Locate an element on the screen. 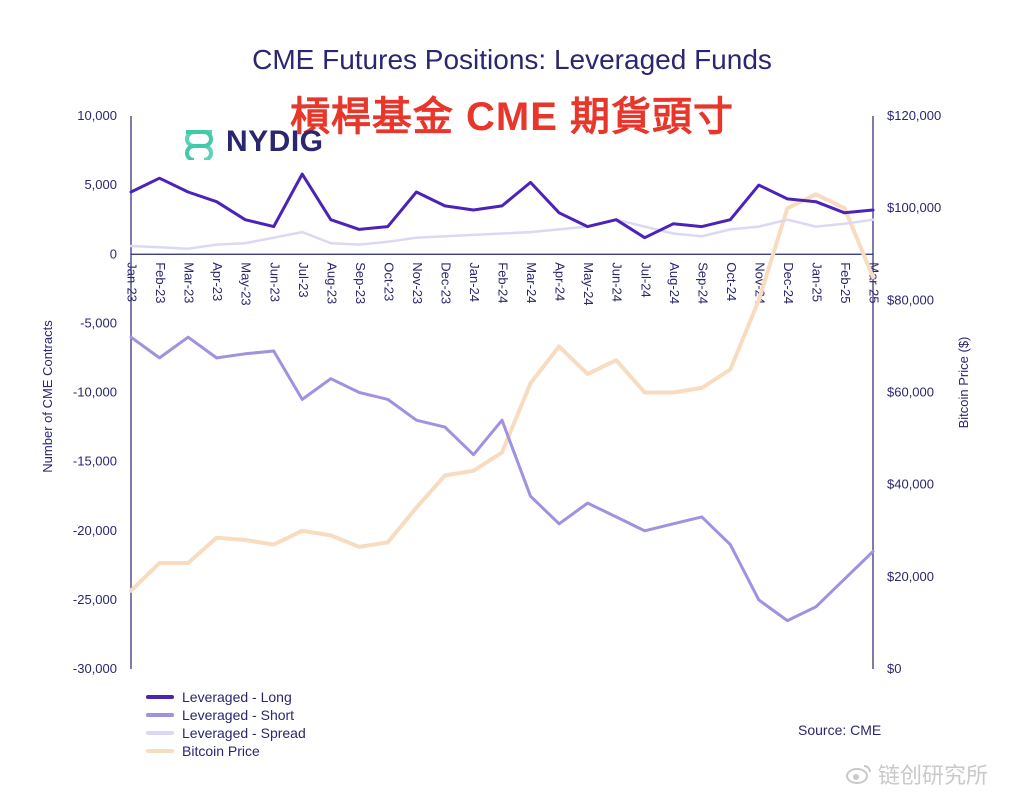 The width and height of the screenshot is (1024, 794). y-tick-label: -20,000 is located at coordinates (95, 530).